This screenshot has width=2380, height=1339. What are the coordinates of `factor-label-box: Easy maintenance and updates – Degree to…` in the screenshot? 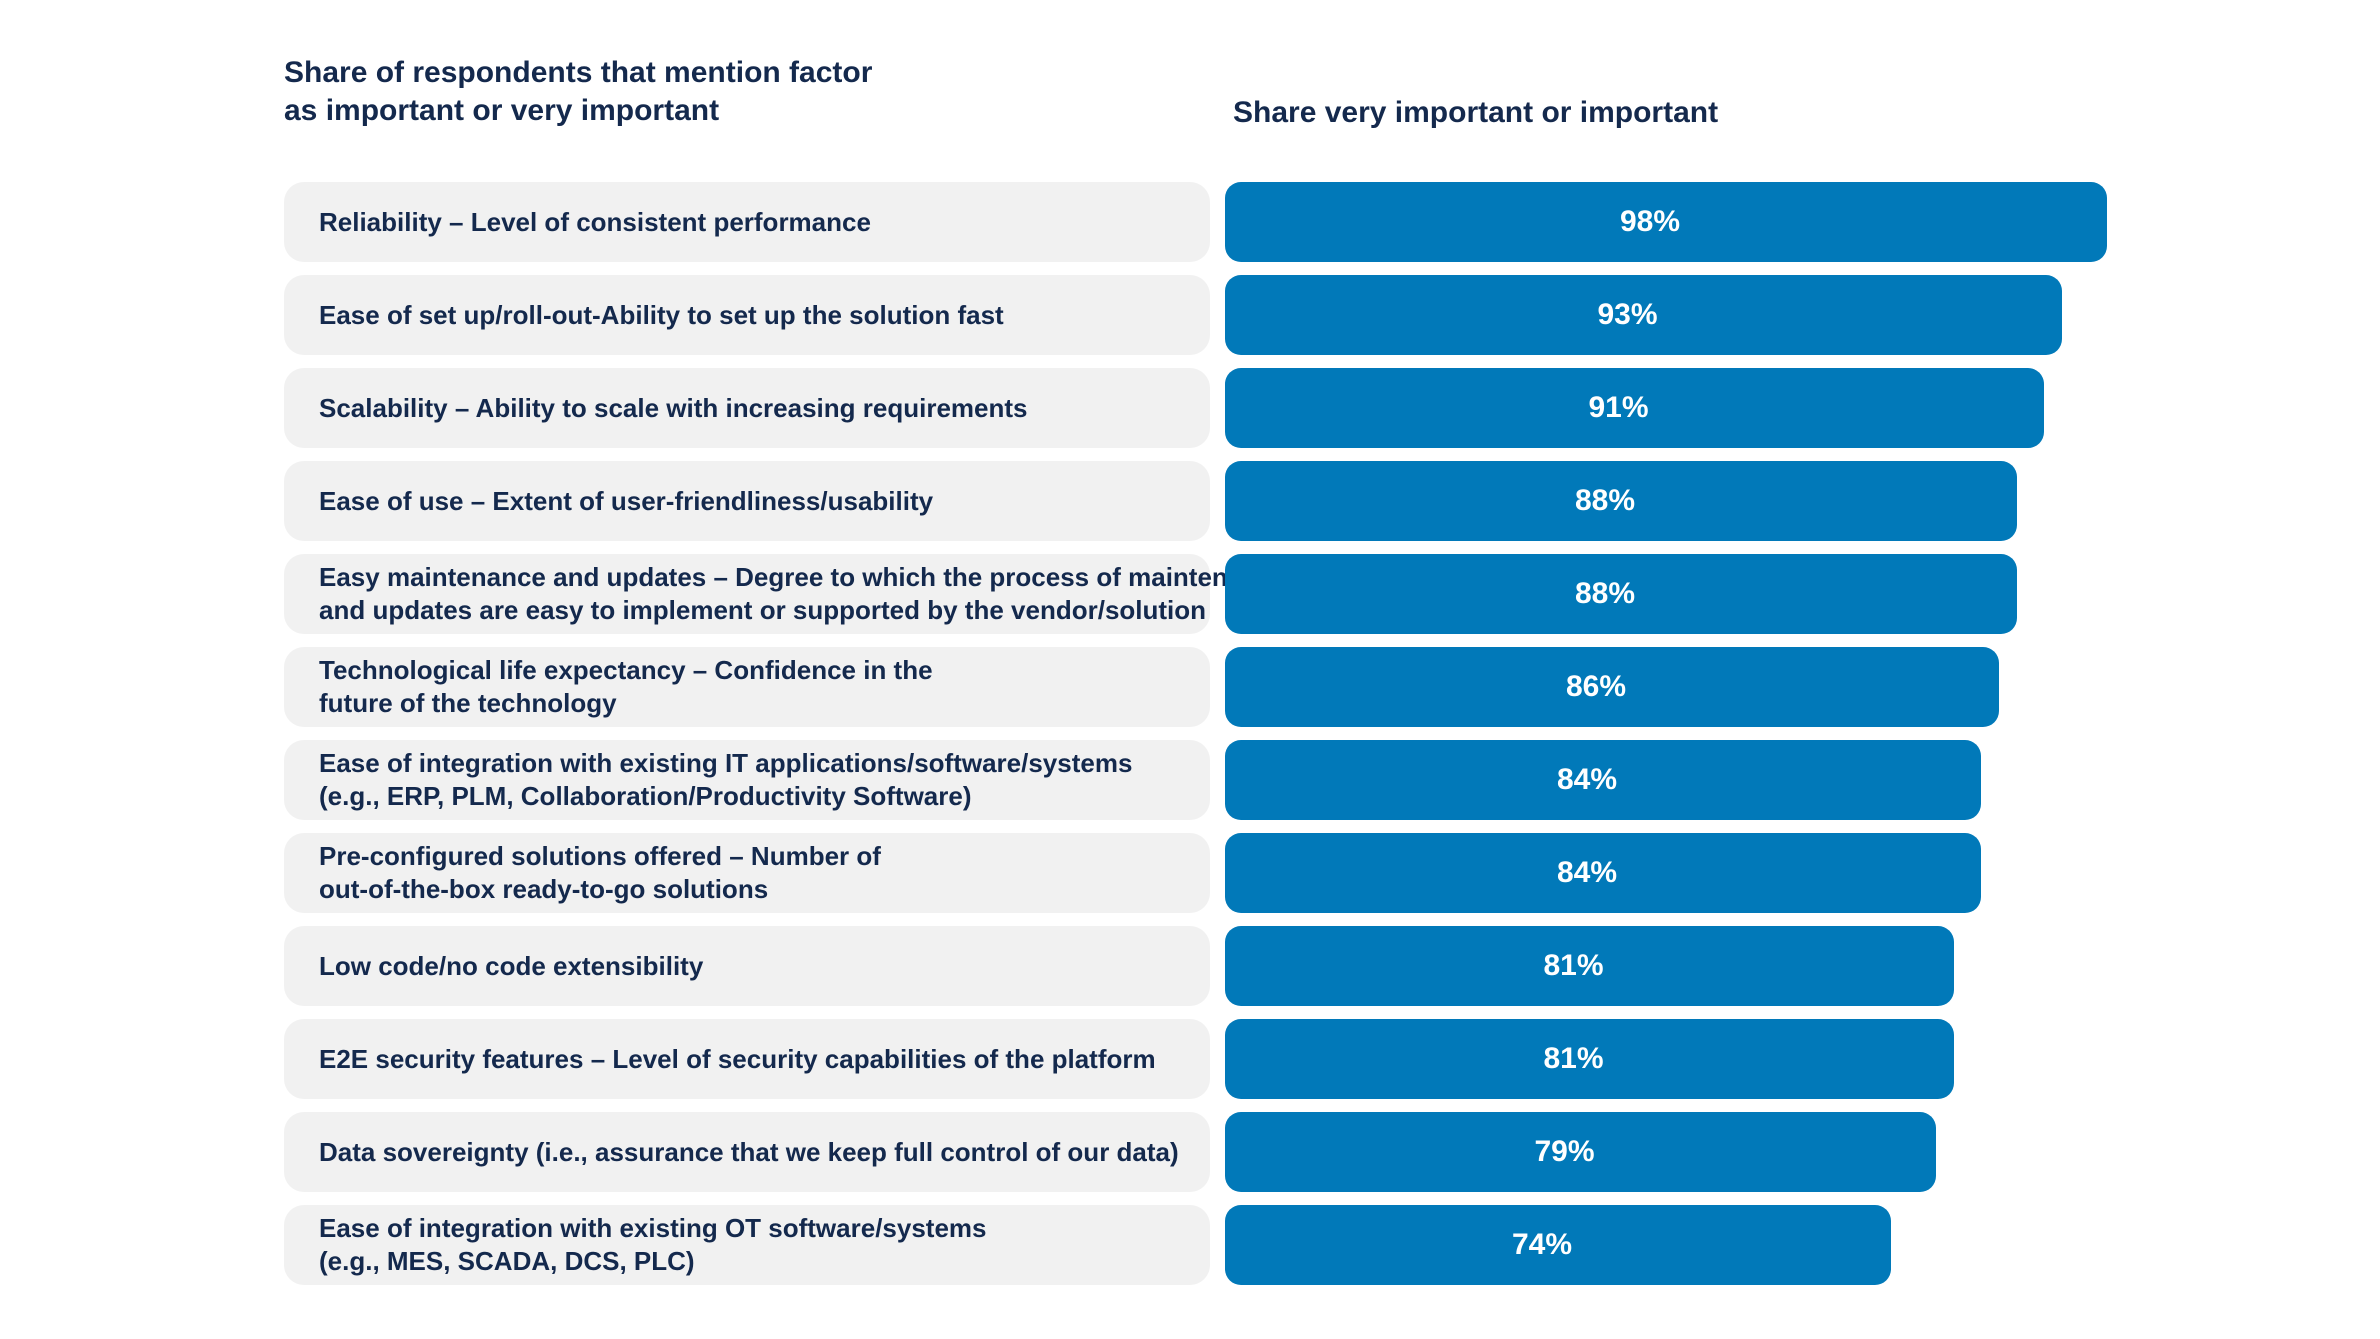 It's located at (785, 594).